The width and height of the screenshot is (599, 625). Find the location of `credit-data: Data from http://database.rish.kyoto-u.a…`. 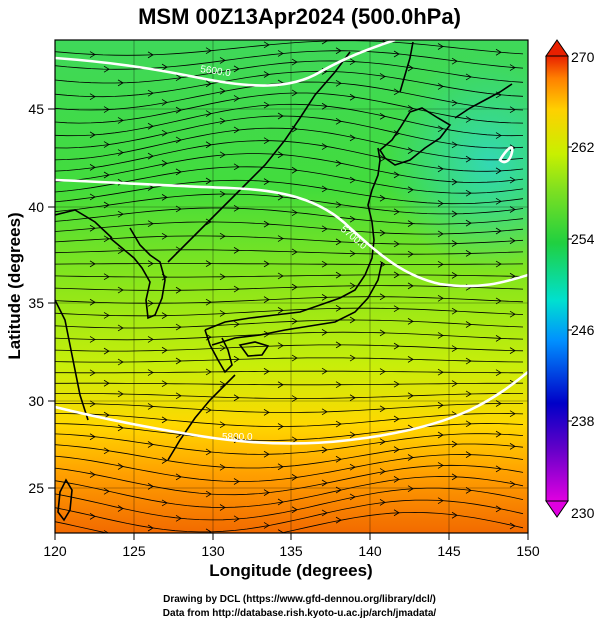

credit-data: Data from http://database.rish.kyoto-u.a… is located at coordinates (299, 613).